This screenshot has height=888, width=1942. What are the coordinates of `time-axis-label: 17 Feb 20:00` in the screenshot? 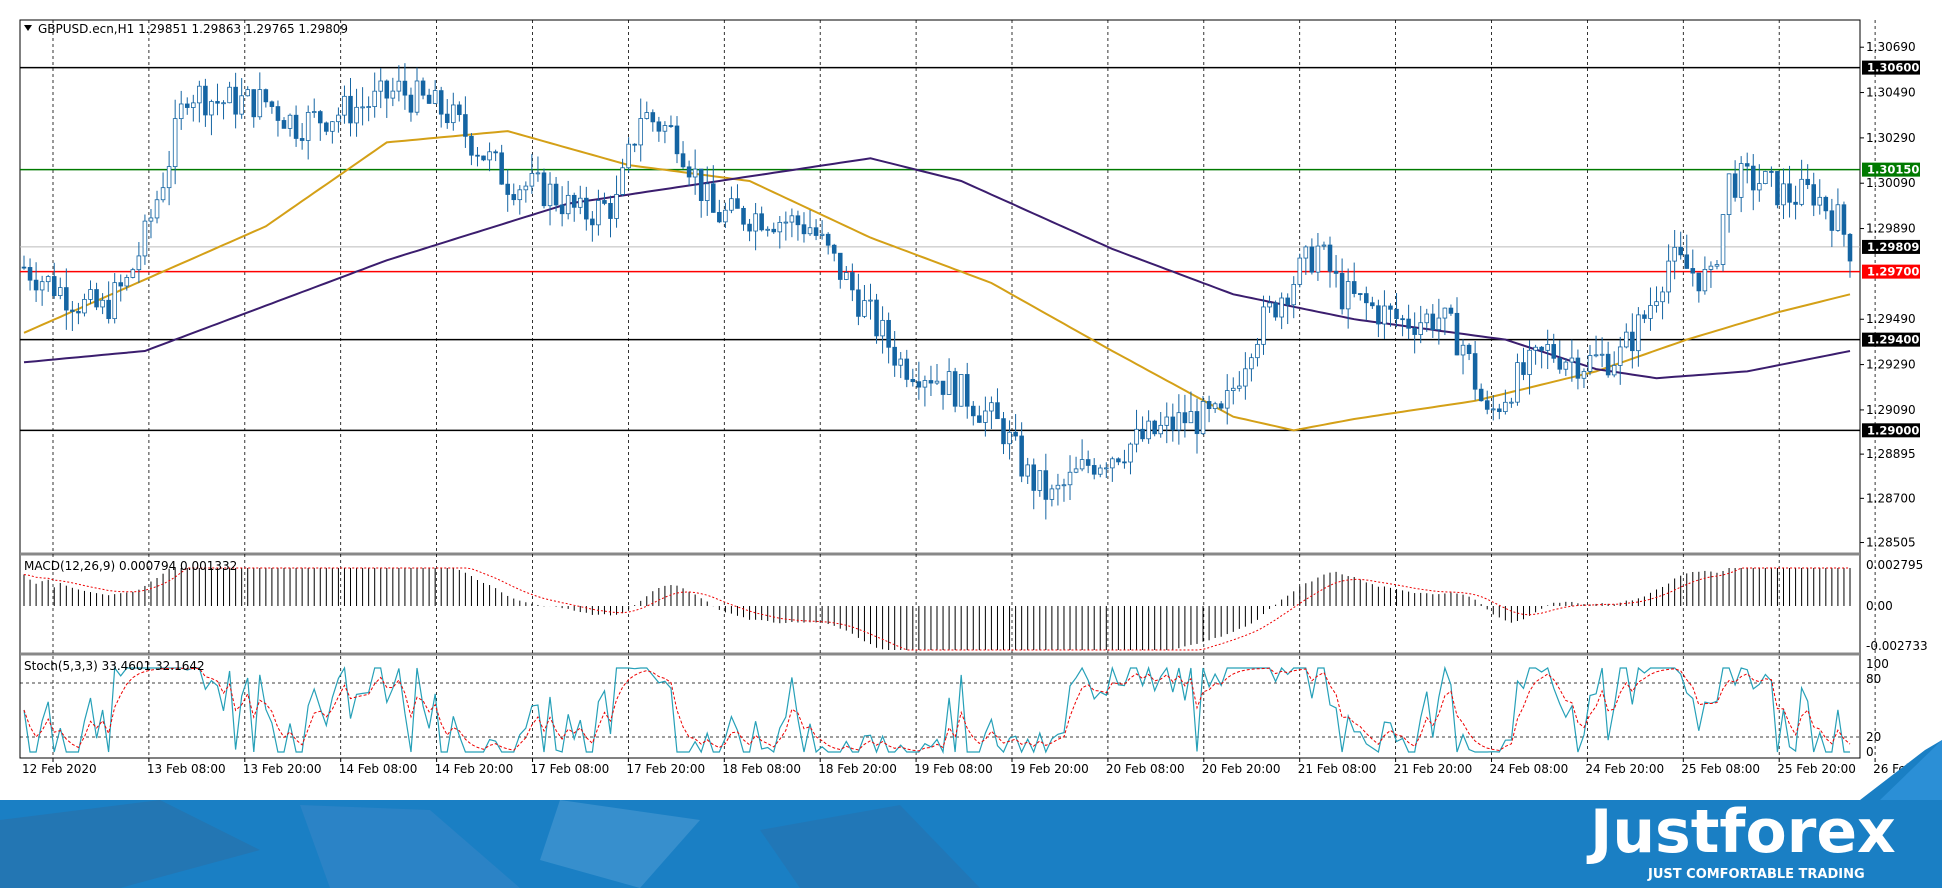 It's located at (665, 769).